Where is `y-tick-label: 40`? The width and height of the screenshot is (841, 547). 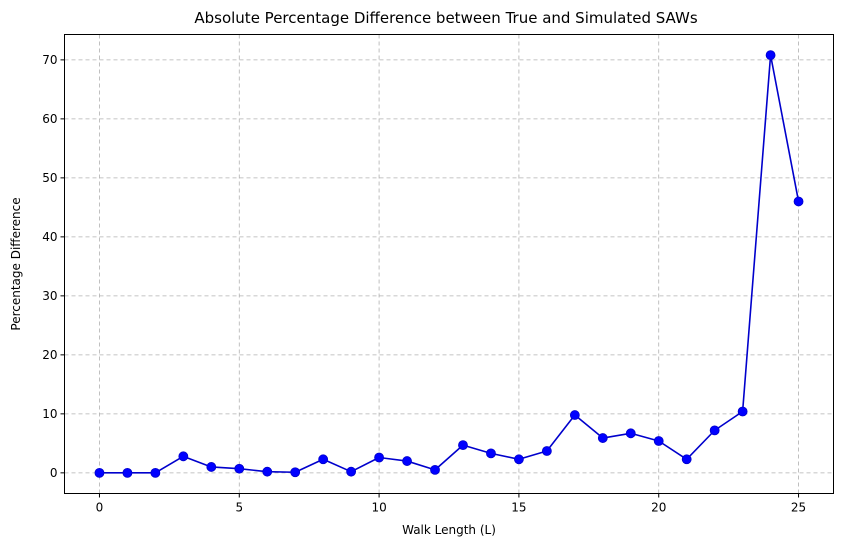
y-tick-label: 40 is located at coordinates (49, 237).